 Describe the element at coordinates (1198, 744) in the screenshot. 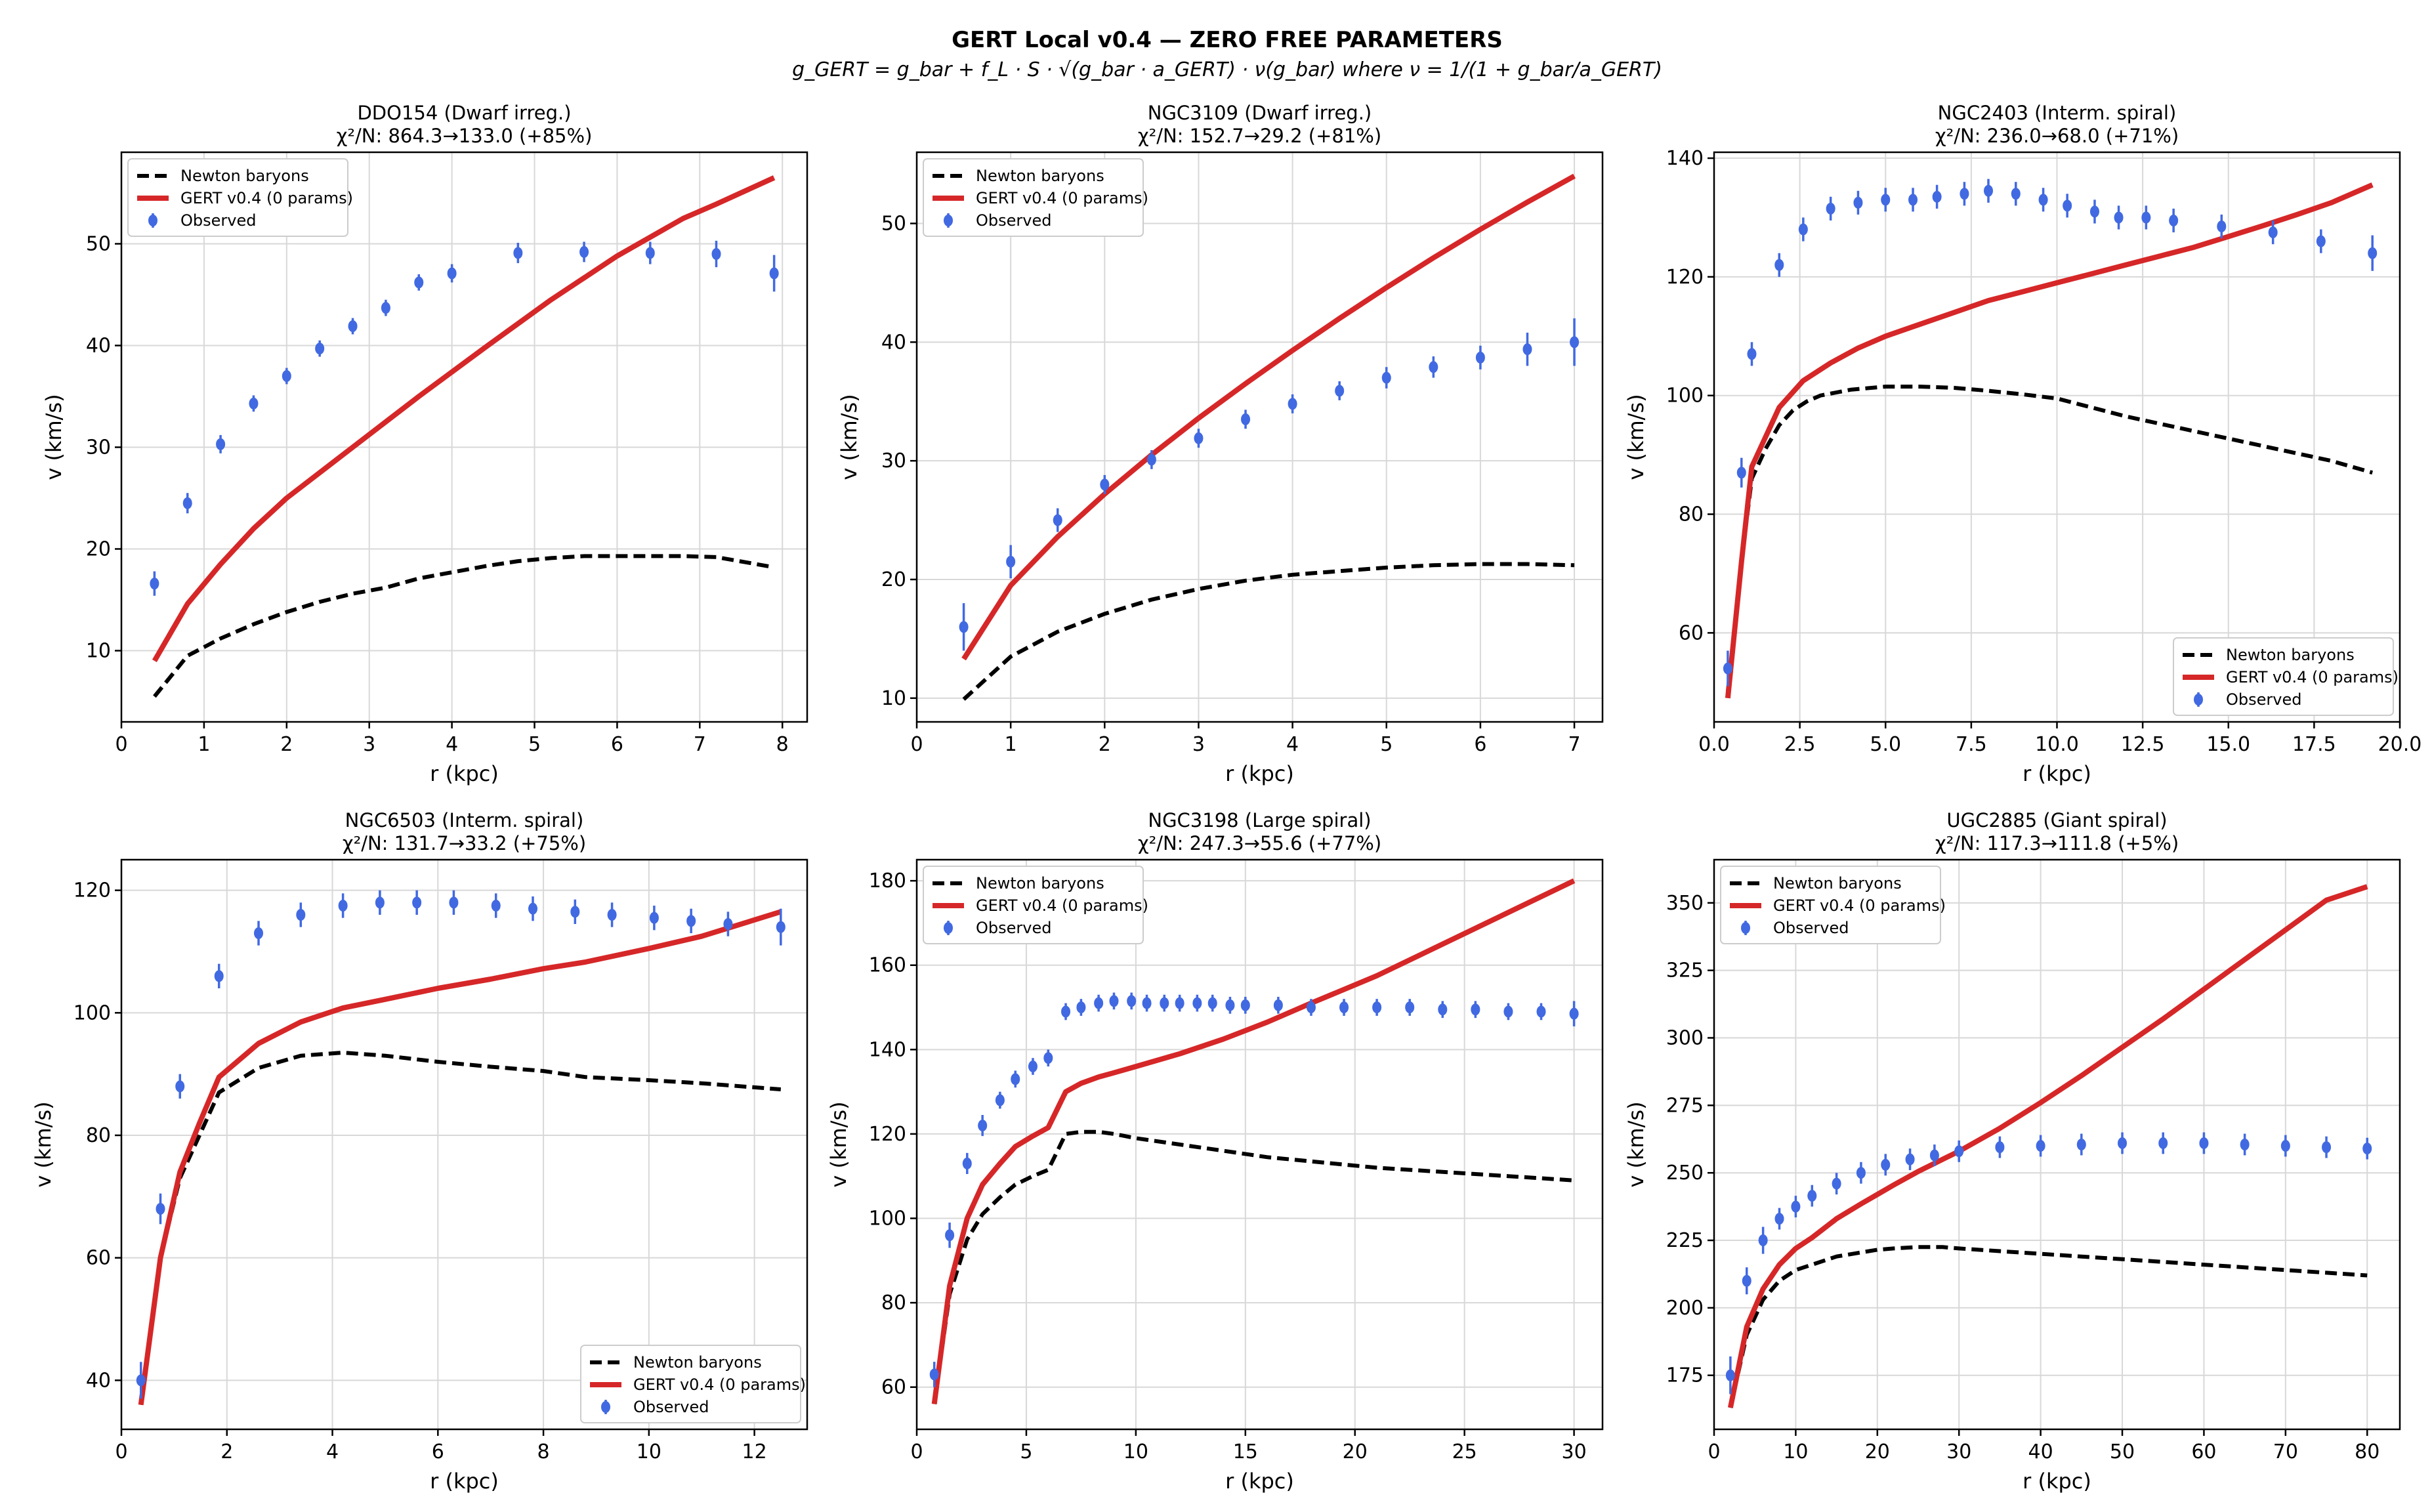

I see `x-tick-label: 3` at that location.